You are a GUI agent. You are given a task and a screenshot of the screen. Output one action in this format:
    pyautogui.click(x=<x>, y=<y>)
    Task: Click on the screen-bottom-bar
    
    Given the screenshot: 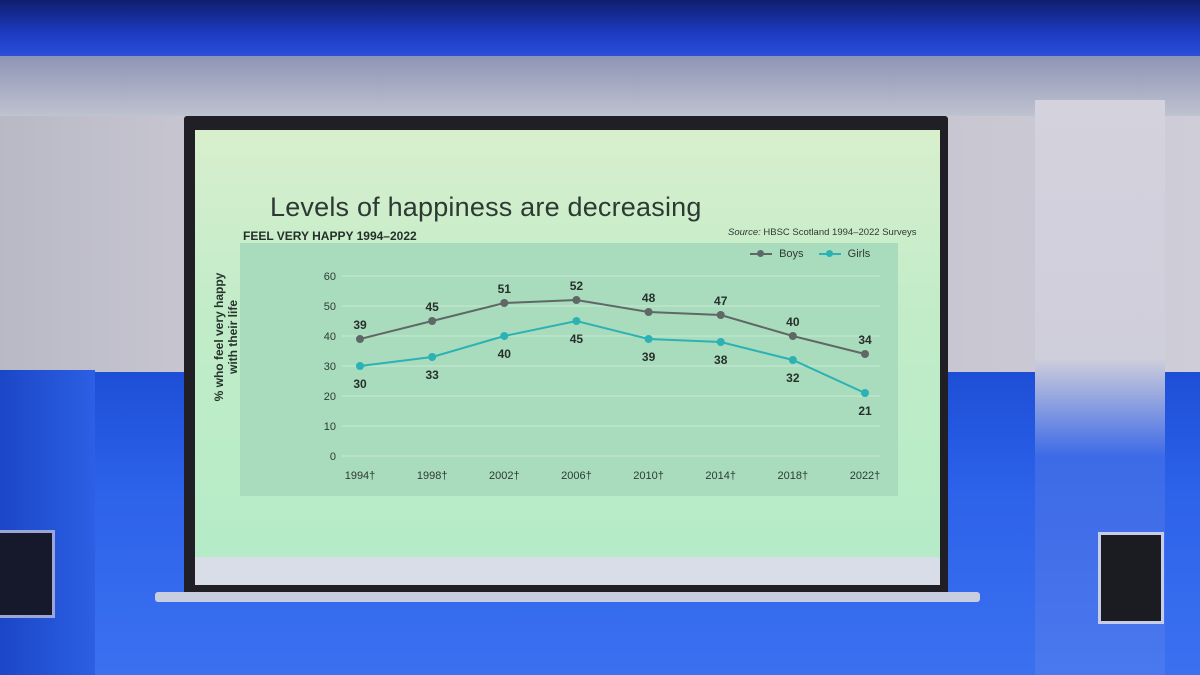 What is the action you would take?
    pyautogui.click(x=567, y=597)
    